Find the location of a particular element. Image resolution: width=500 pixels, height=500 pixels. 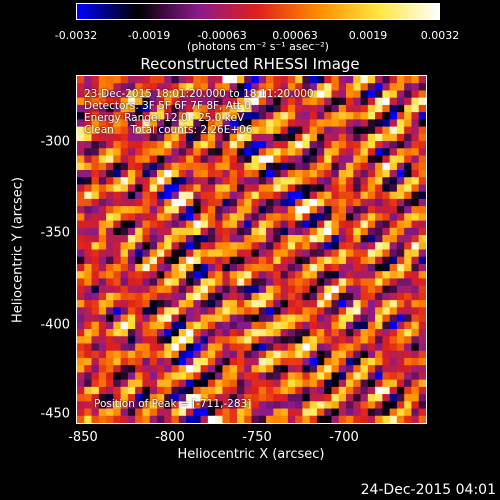

y-tick-label: -400 is located at coordinates (55, 325).